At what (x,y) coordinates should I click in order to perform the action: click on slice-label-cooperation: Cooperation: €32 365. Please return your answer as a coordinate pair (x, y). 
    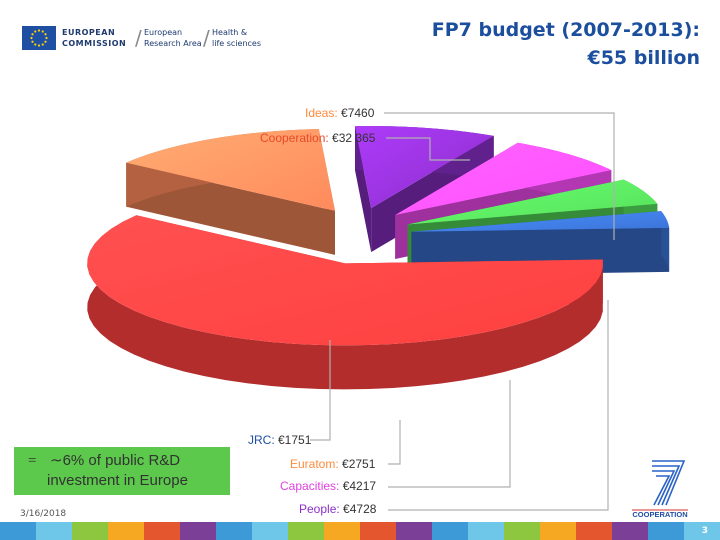
    Looking at the image, I should click on (318, 138).